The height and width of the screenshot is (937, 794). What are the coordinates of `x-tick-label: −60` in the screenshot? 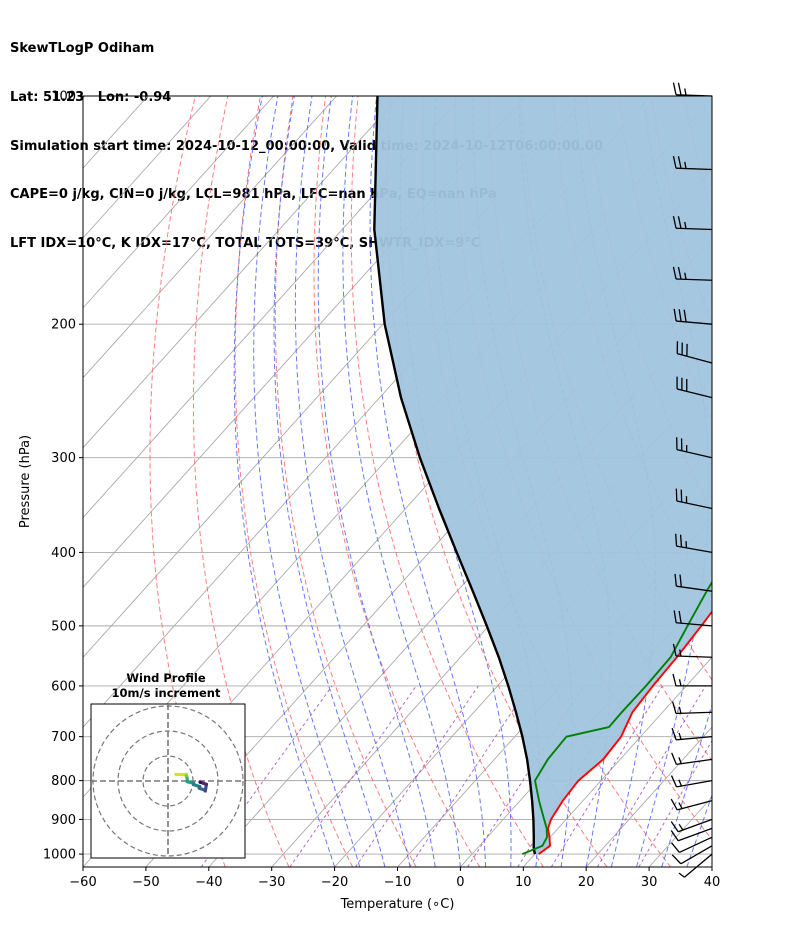 It's located at (82, 882).